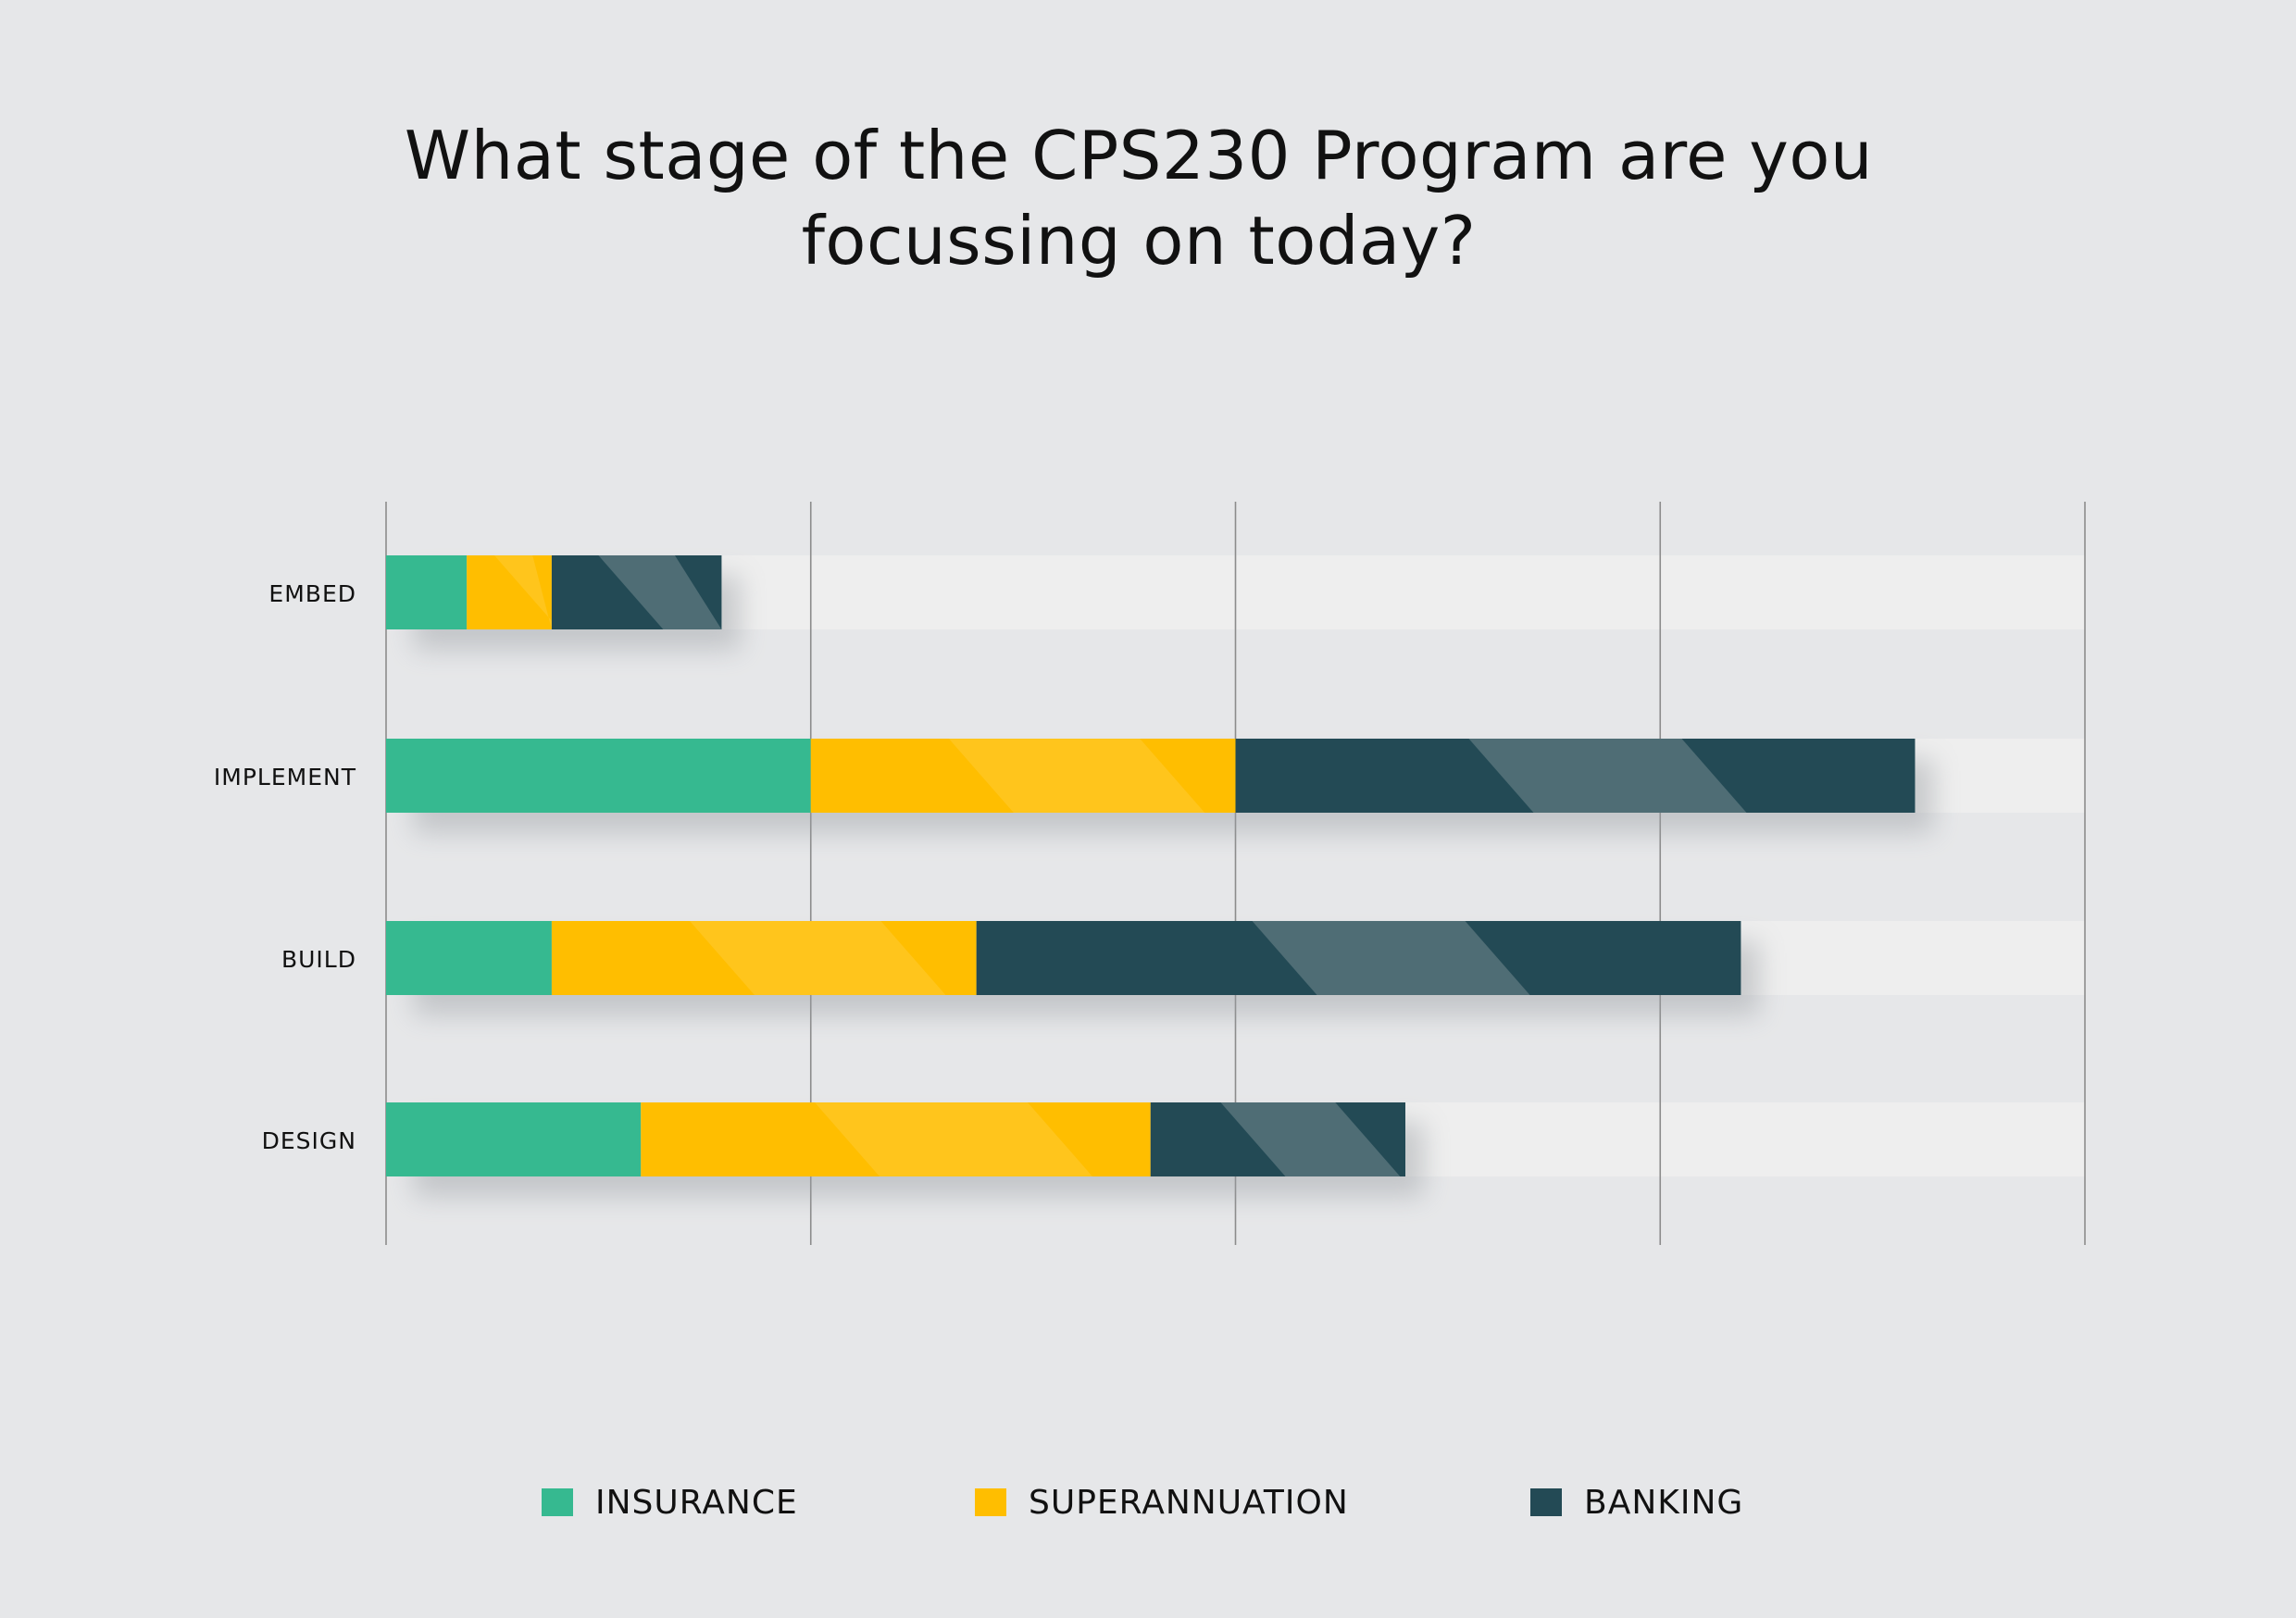 The width and height of the screenshot is (2296, 1618). Describe the element at coordinates (312, 593) in the screenshot. I see `category-label-embed: EMBED` at that location.